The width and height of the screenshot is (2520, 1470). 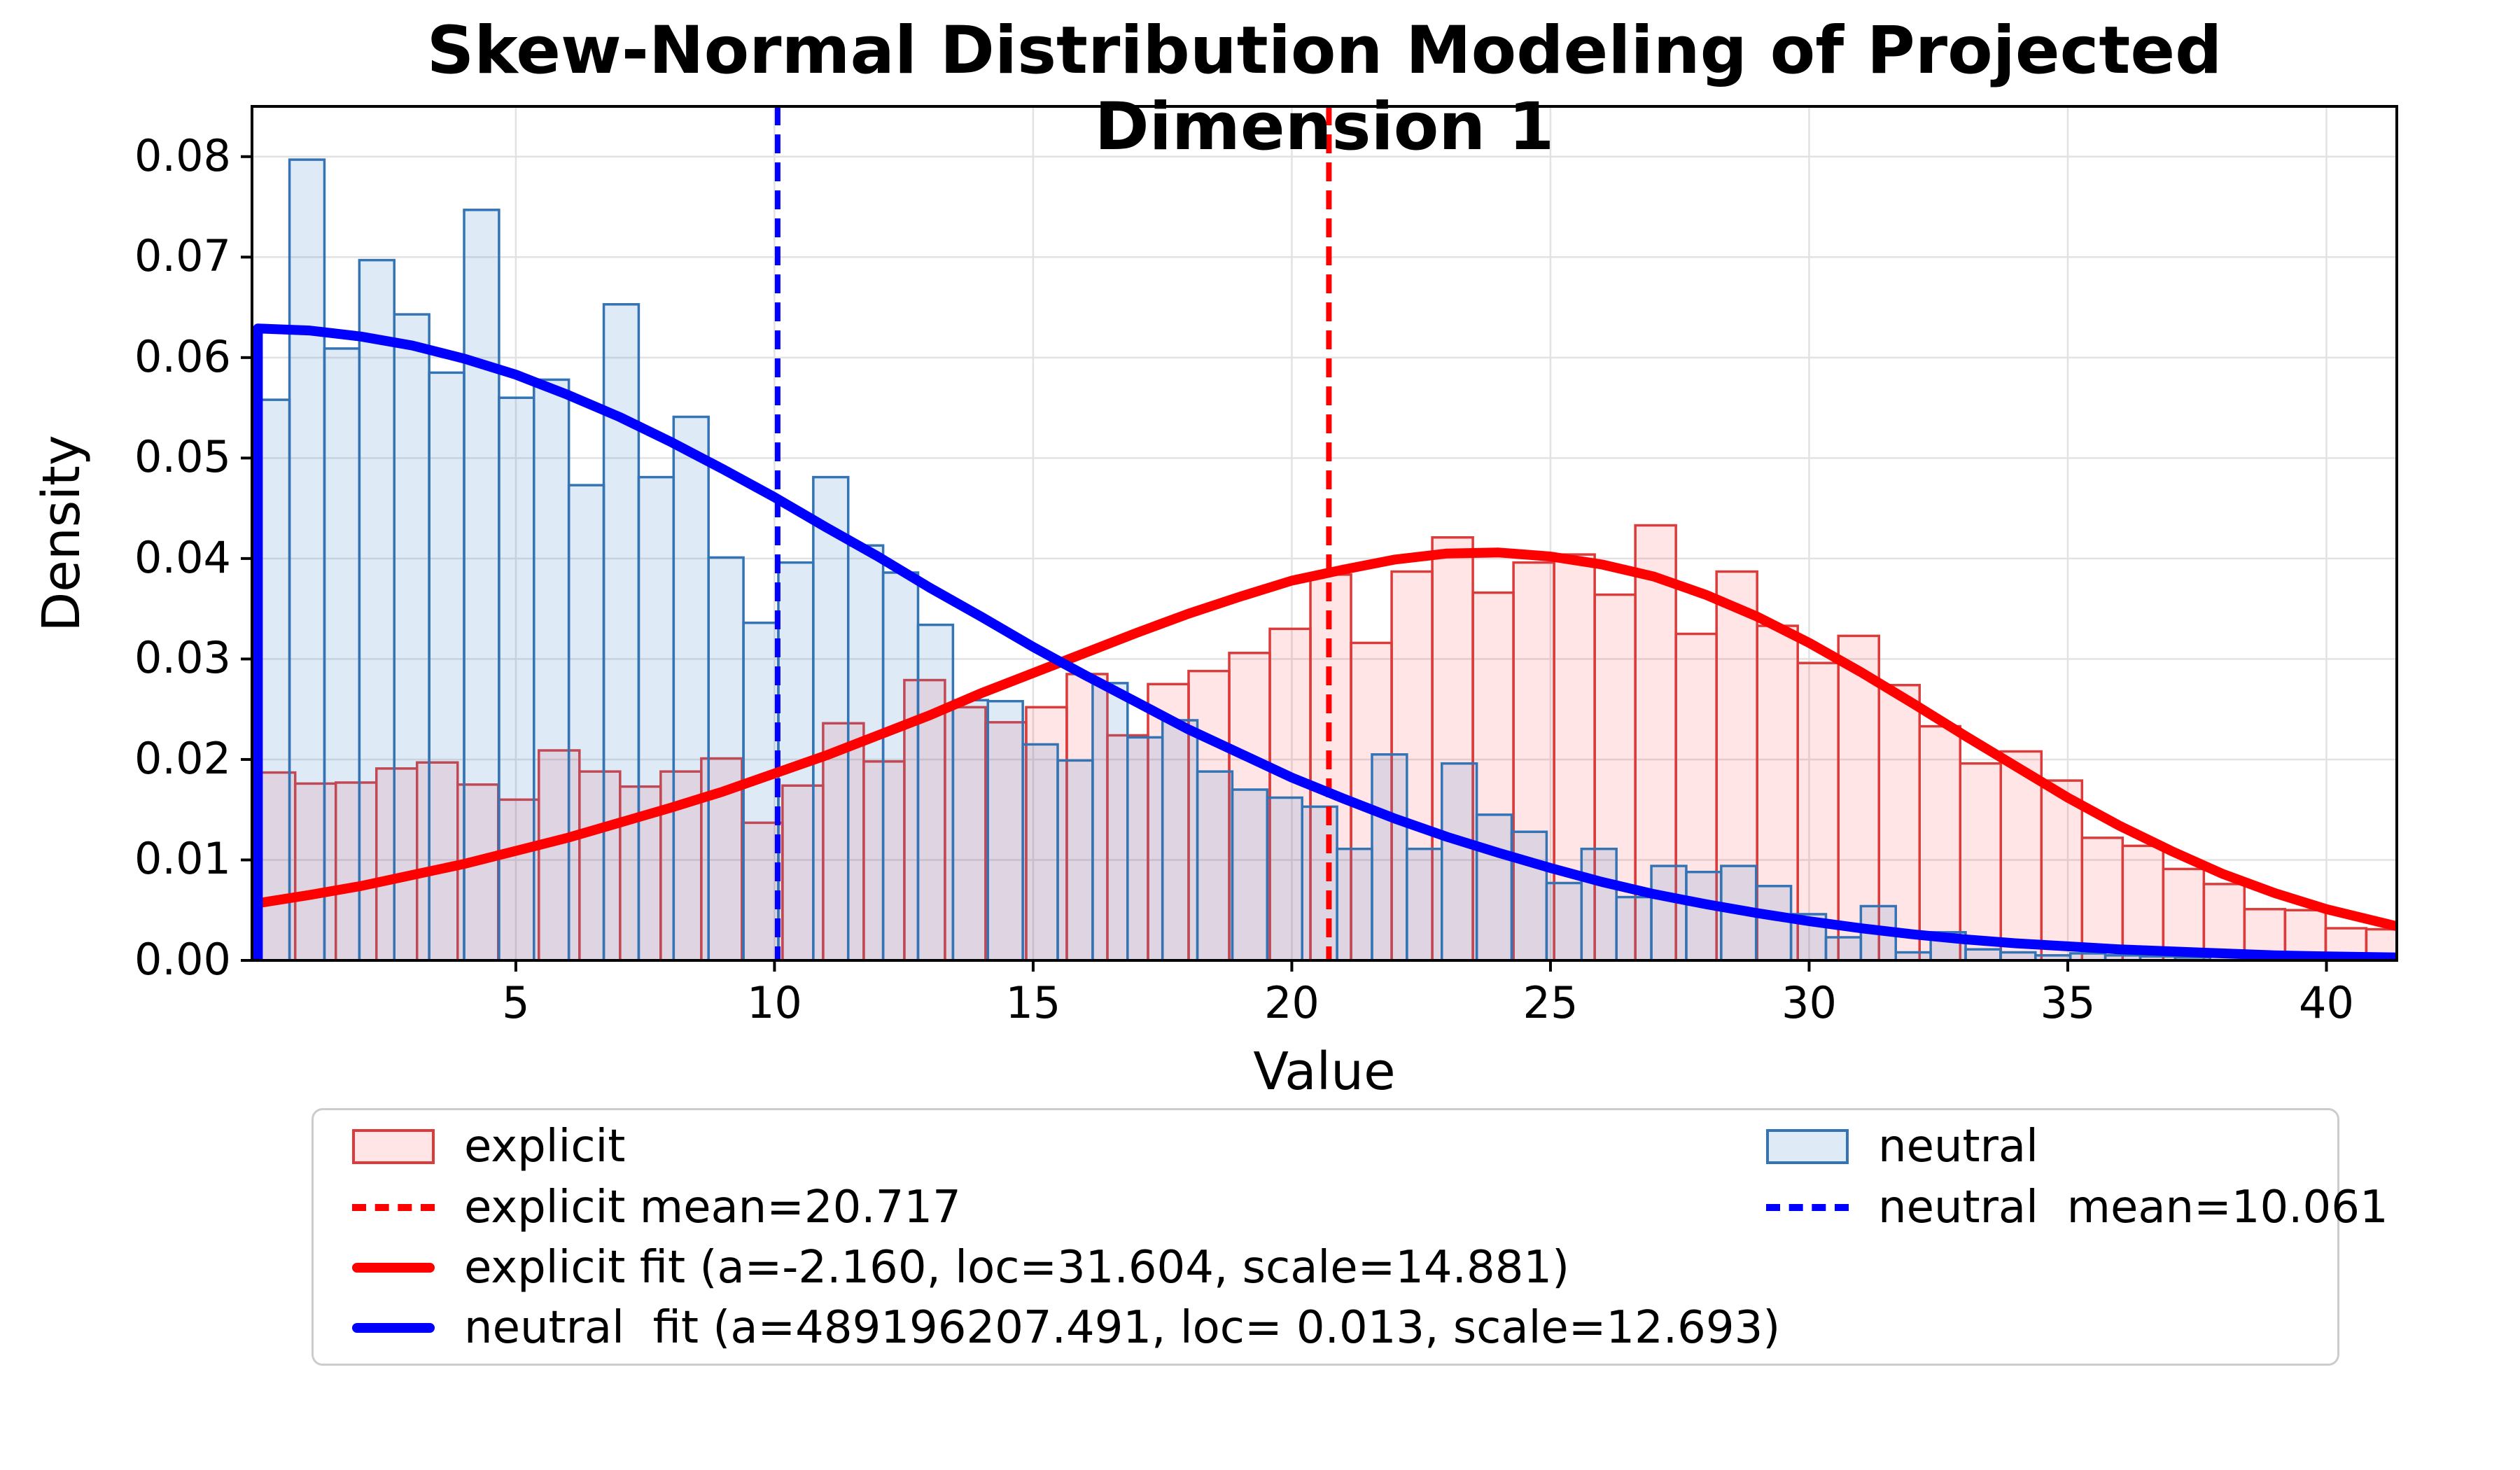 What do you see at coordinates (1550, 1002) in the screenshot?
I see `x-tick-label: 25` at bounding box center [1550, 1002].